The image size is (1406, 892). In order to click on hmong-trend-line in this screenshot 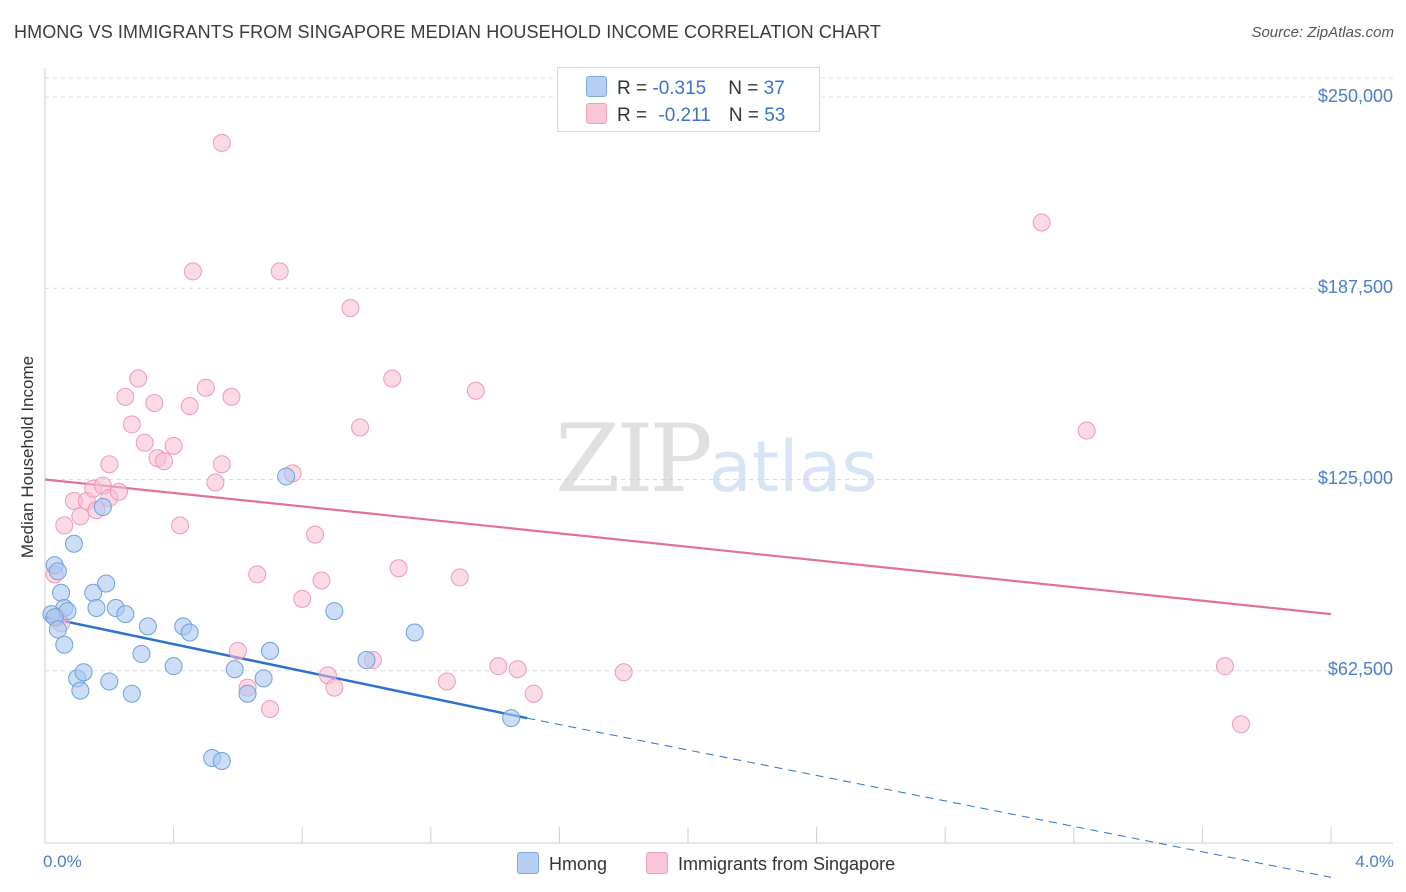, I will do `click(286, 667)`.